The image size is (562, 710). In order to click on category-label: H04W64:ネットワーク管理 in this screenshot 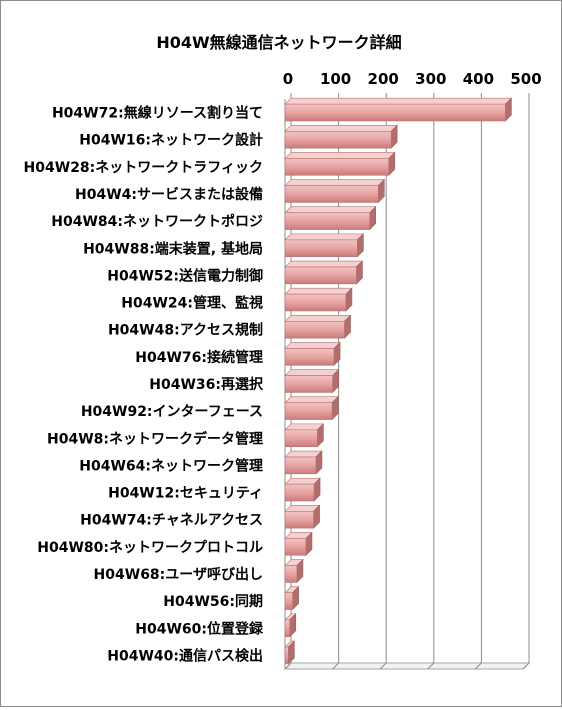, I will do `click(171, 465)`.